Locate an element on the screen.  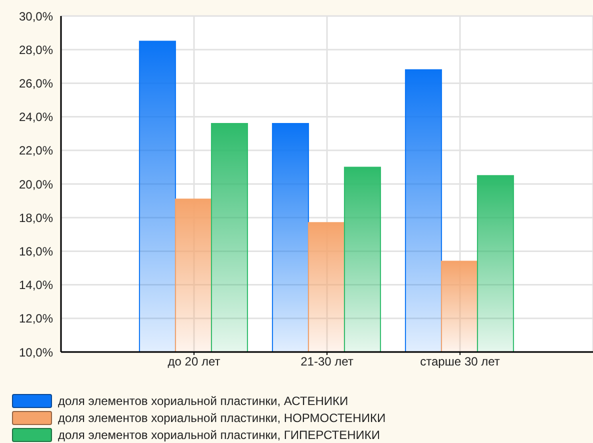
legend-label: доля элементов хориальной пластинки, ГИПЕРСТЕНИКИ is located at coordinates (219, 435).